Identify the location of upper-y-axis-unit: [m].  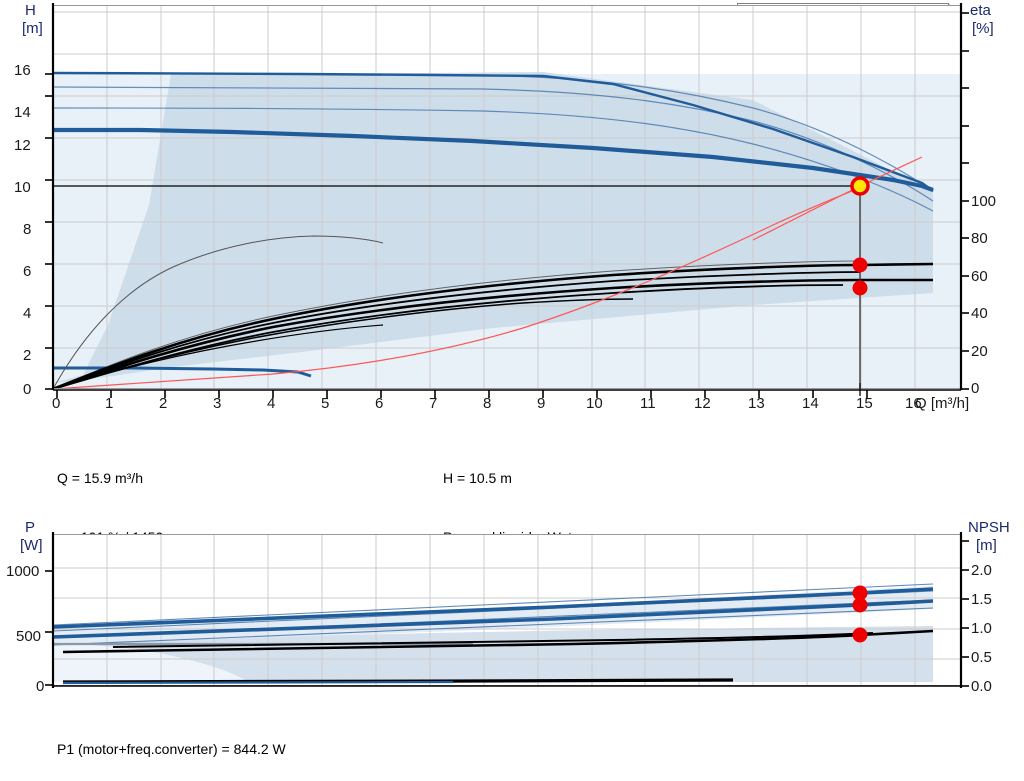
(32, 28).